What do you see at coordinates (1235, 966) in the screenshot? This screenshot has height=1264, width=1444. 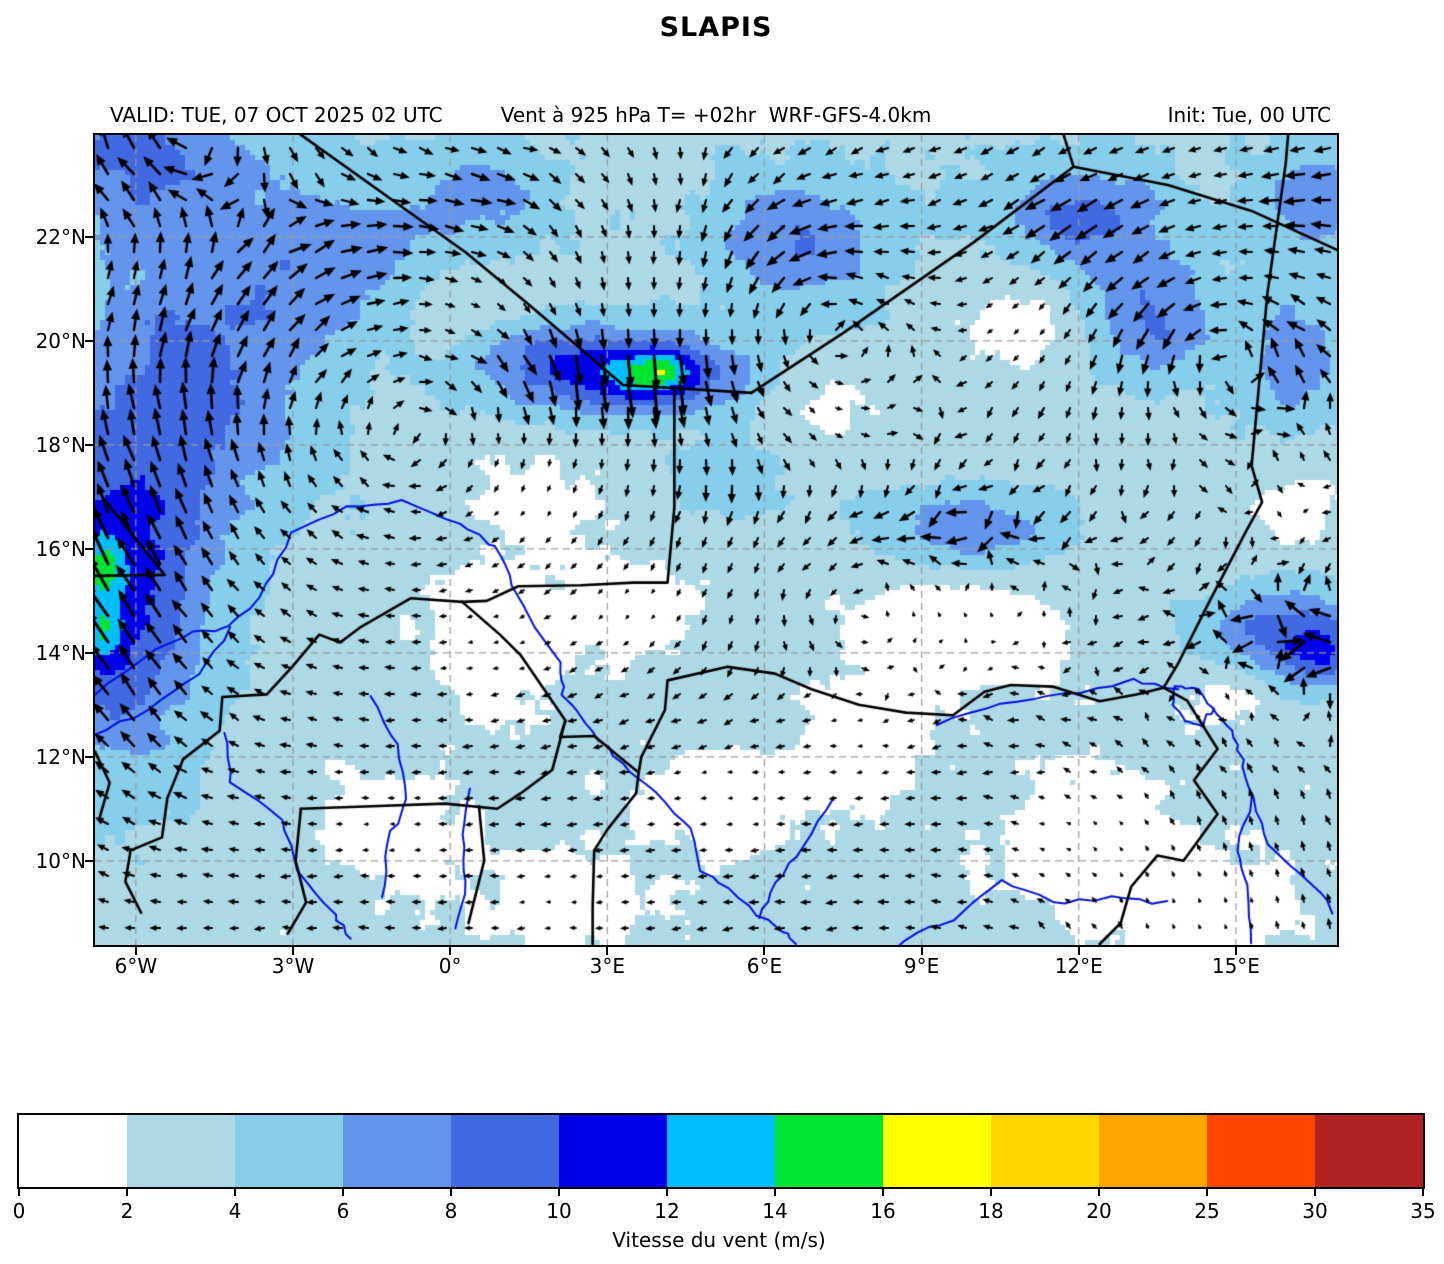 I see `x-tick-label: 15°E` at bounding box center [1235, 966].